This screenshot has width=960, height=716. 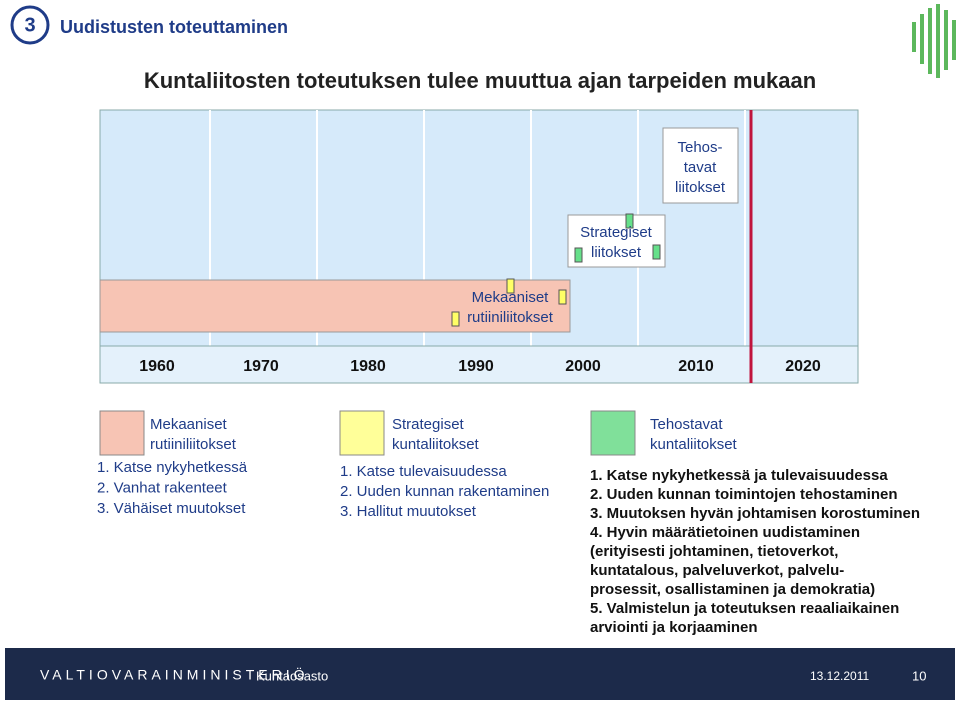 I want to click on legend-item: 2. Vanhat rakenteet, so click(x=162, y=487).